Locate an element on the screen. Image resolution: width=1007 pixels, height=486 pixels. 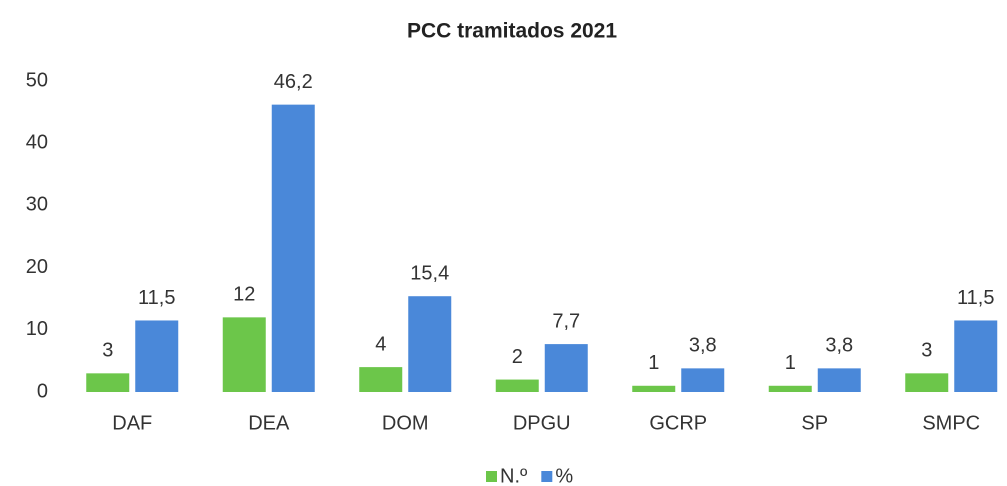
x-tick-label: GCRP is located at coordinates (678, 423).